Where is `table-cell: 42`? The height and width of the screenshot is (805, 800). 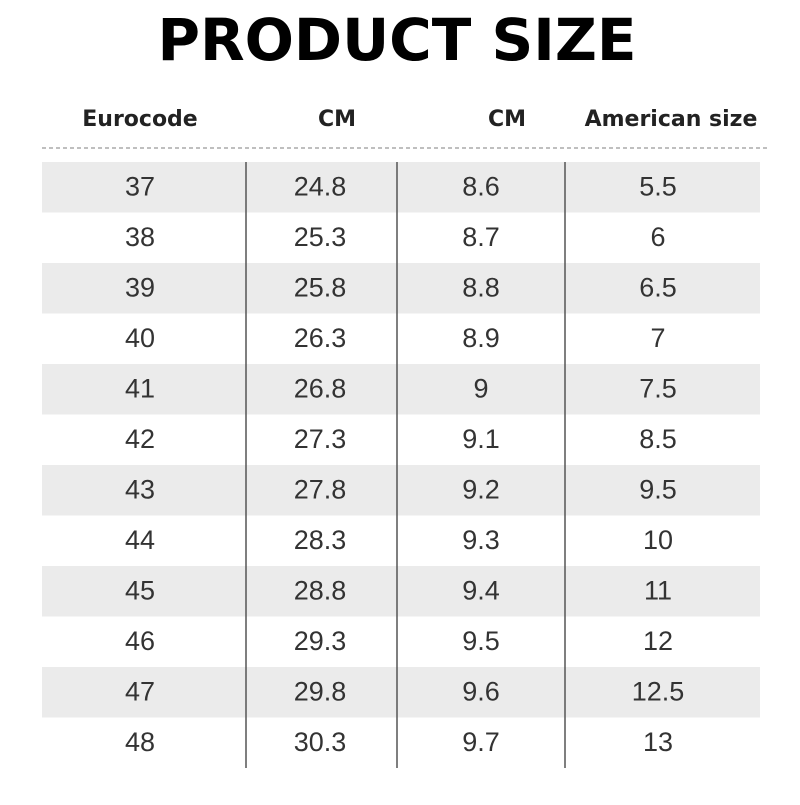 table-cell: 42 is located at coordinates (140, 439).